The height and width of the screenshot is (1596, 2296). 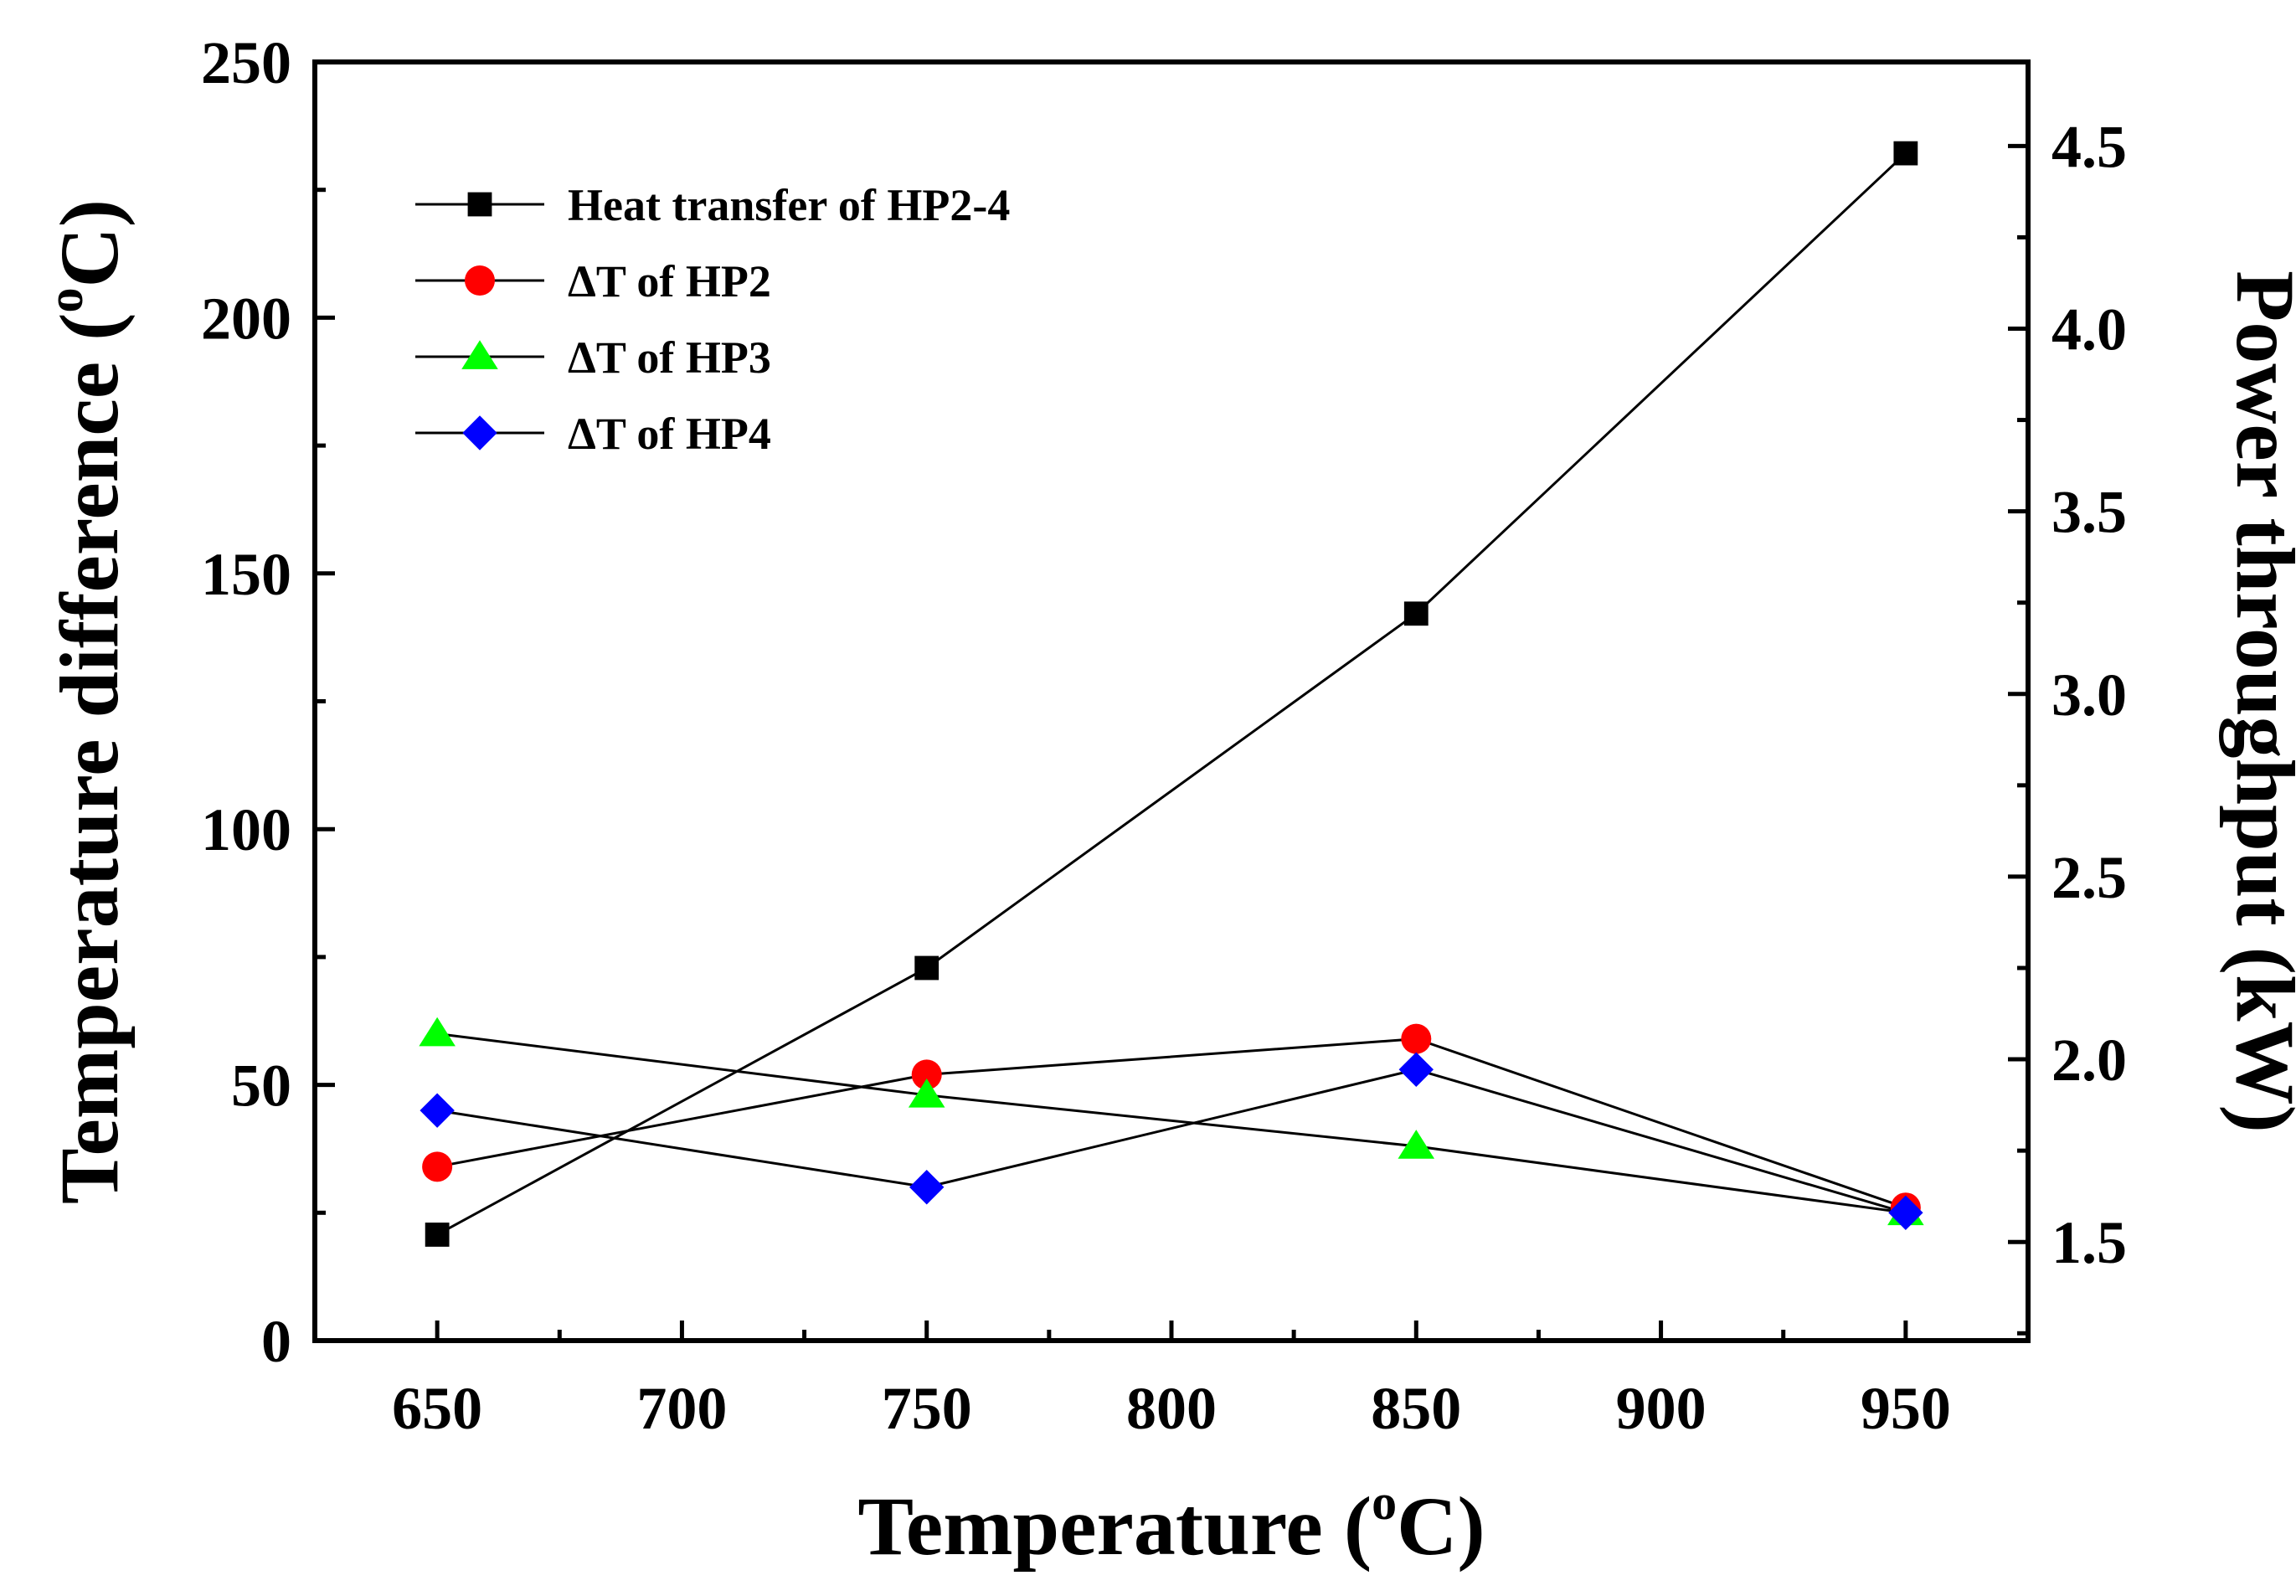 What do you see at coordinates (682, 1408) in the screenshot?
I see `x-tick-label: 700` at bounding box center [682, 1408].